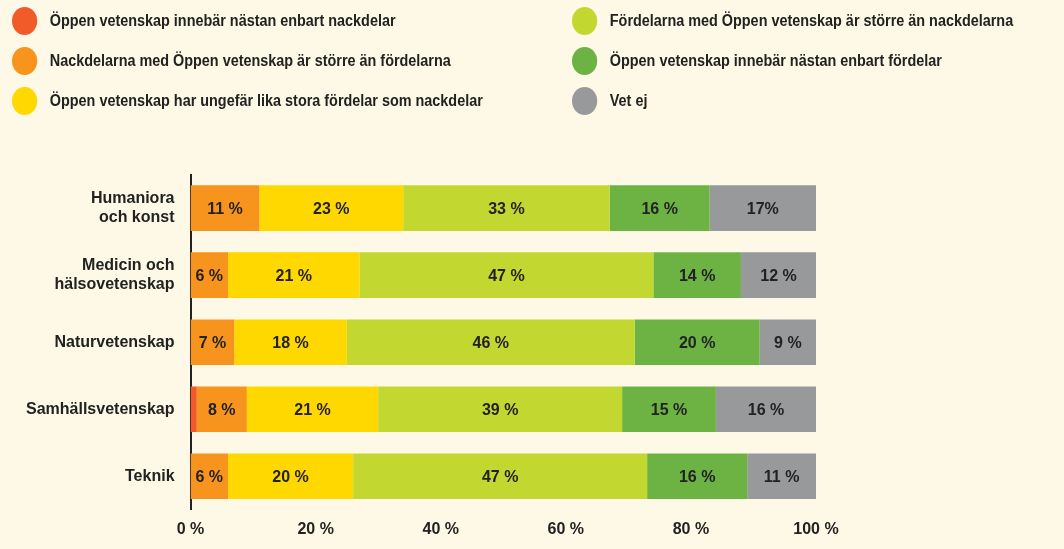  I want to click on legend-label: Öppen vetenskap innebär nästan enbart nackdelar, so click(222, 21).